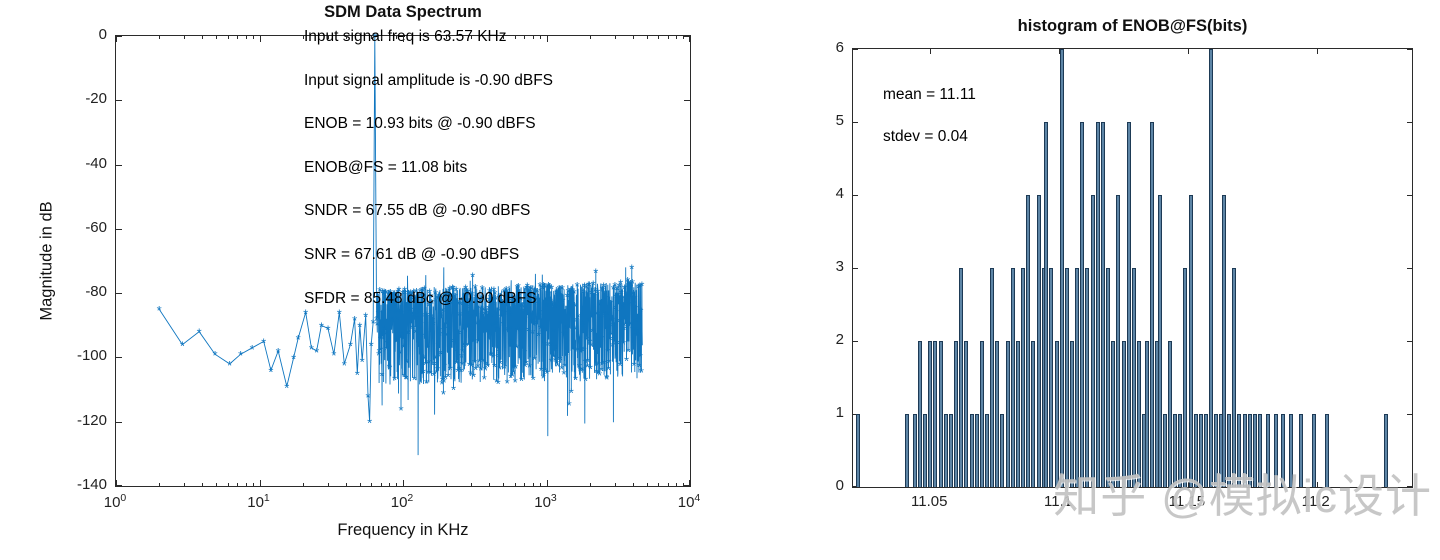 The image size is (1440, 560). What do you see at coordinates (258, 501) in the screenshot?
I see `spectrum-x-tick-label: 101` at bounding box center [258, 501].